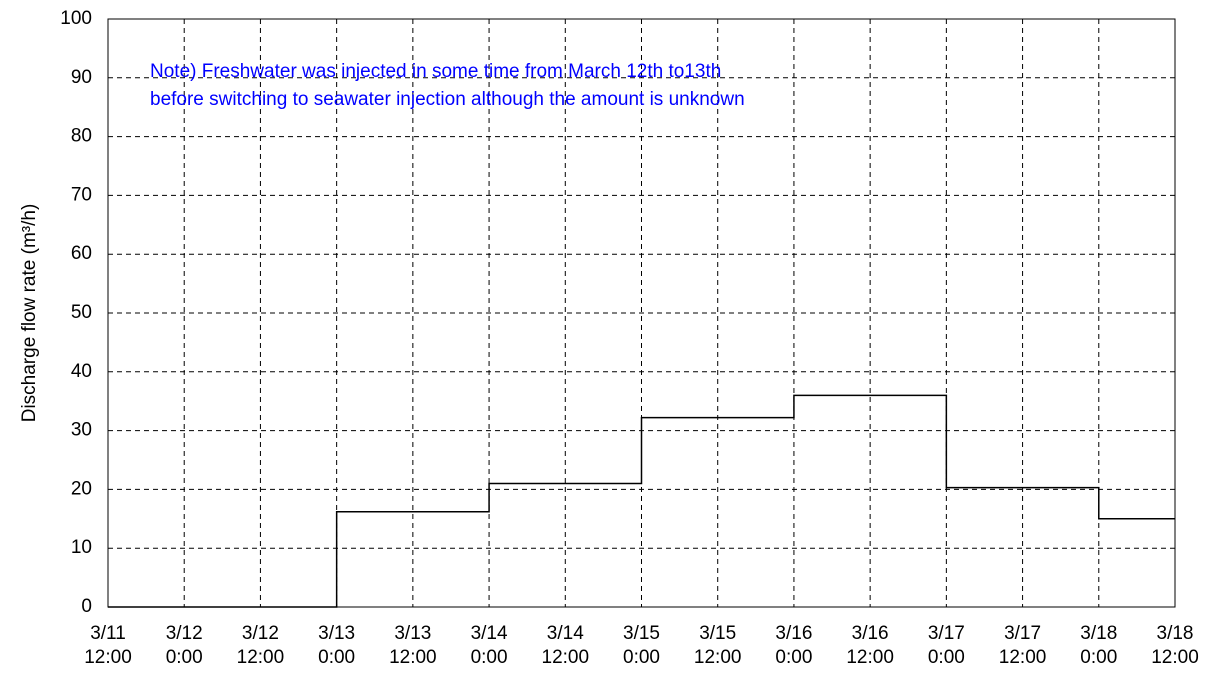 This screenshot has width=1213, height=684. What do you see at coordinates (81, 430) in the screenshot?
I see `y-tick-label: 30` at bounding box center [81, 430].